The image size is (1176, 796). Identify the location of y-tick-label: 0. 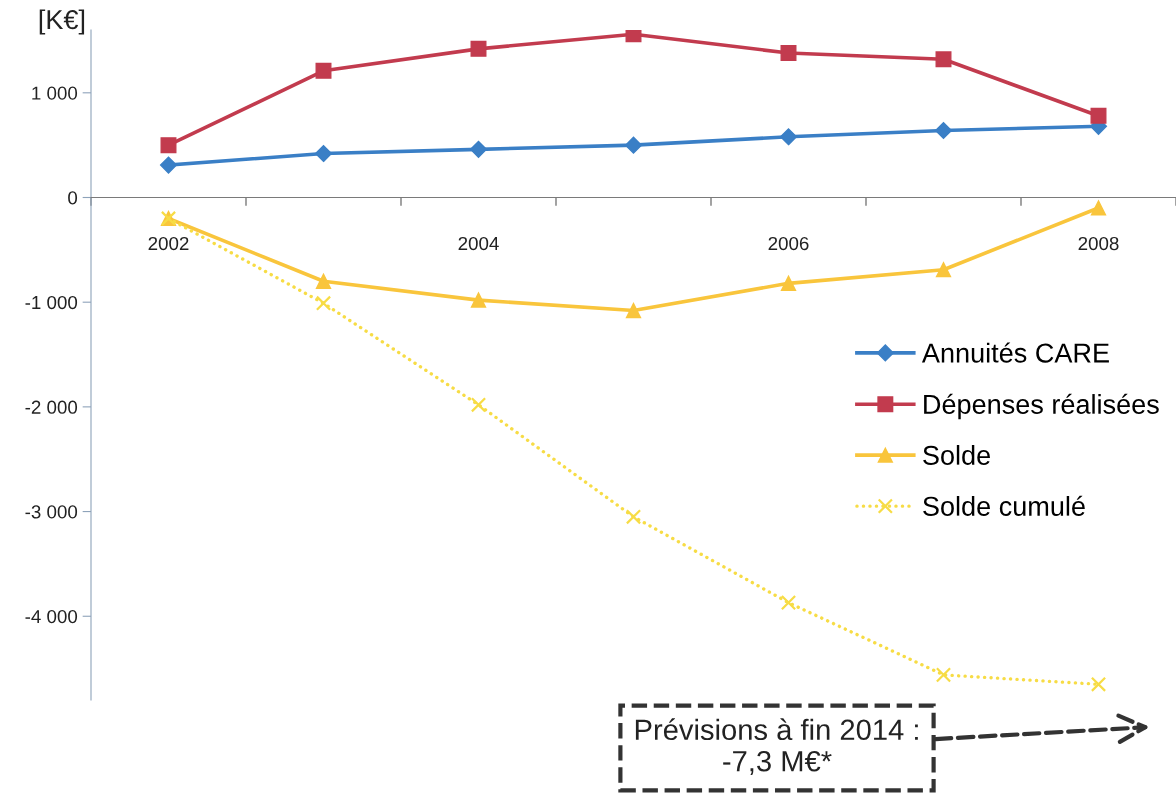
(73, 198).